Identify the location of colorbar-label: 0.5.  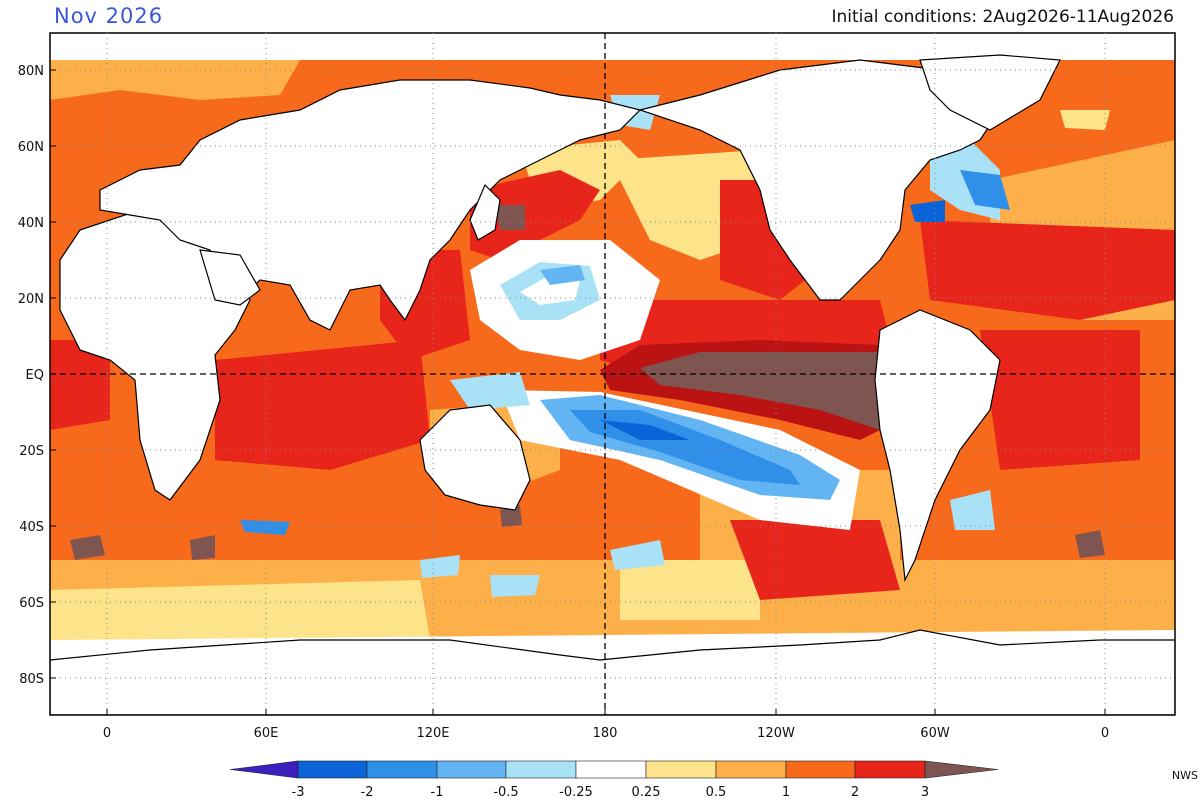
(716, 792).